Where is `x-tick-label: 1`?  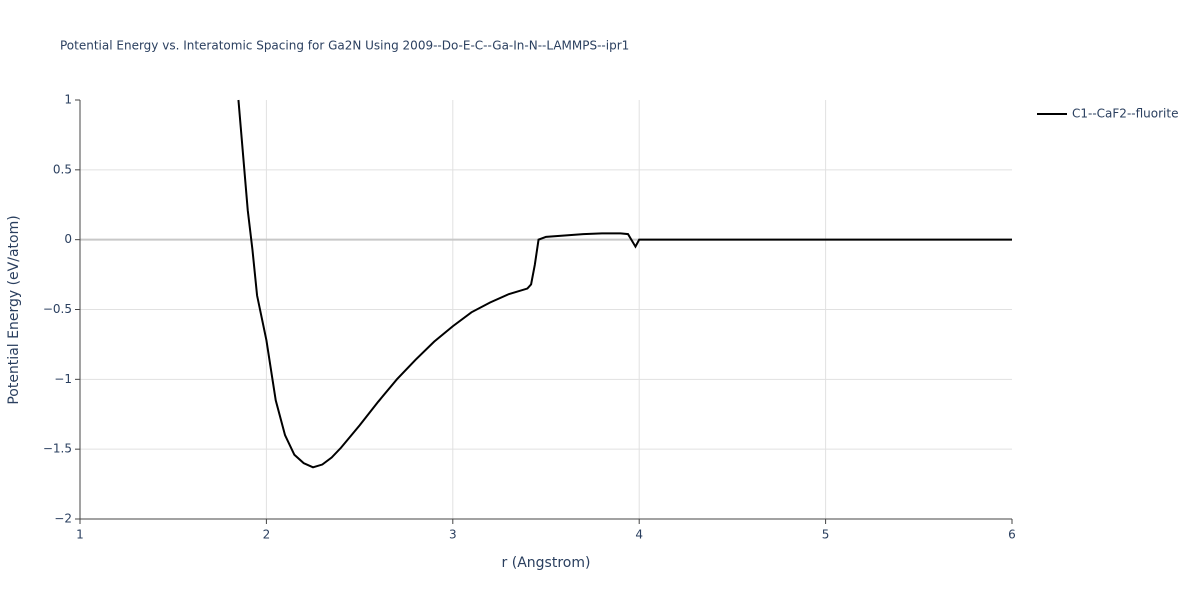 x-tick-label: 1 is located at coordinates (80, 535).